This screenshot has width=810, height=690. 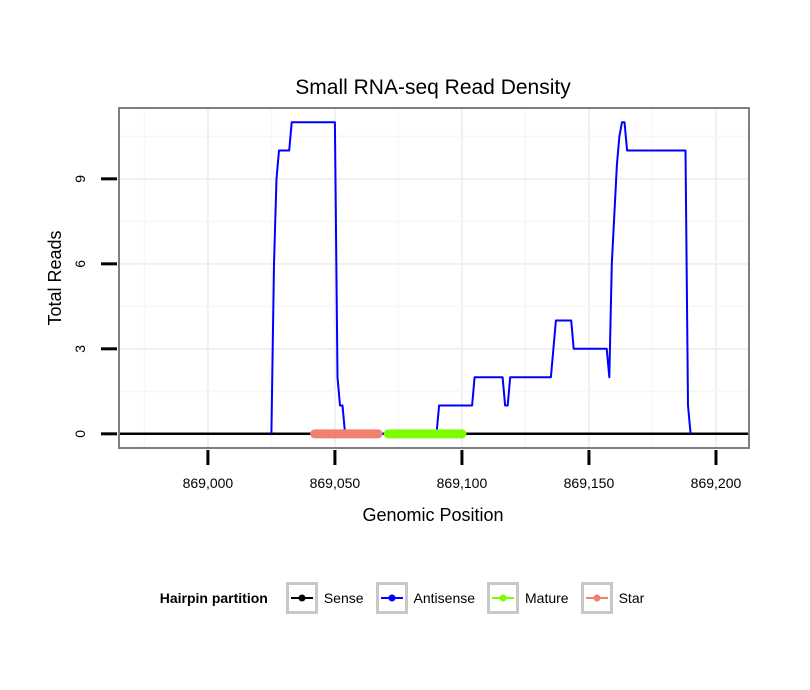 I want to click on legend-key-antisense, so click(x=391, y=598).